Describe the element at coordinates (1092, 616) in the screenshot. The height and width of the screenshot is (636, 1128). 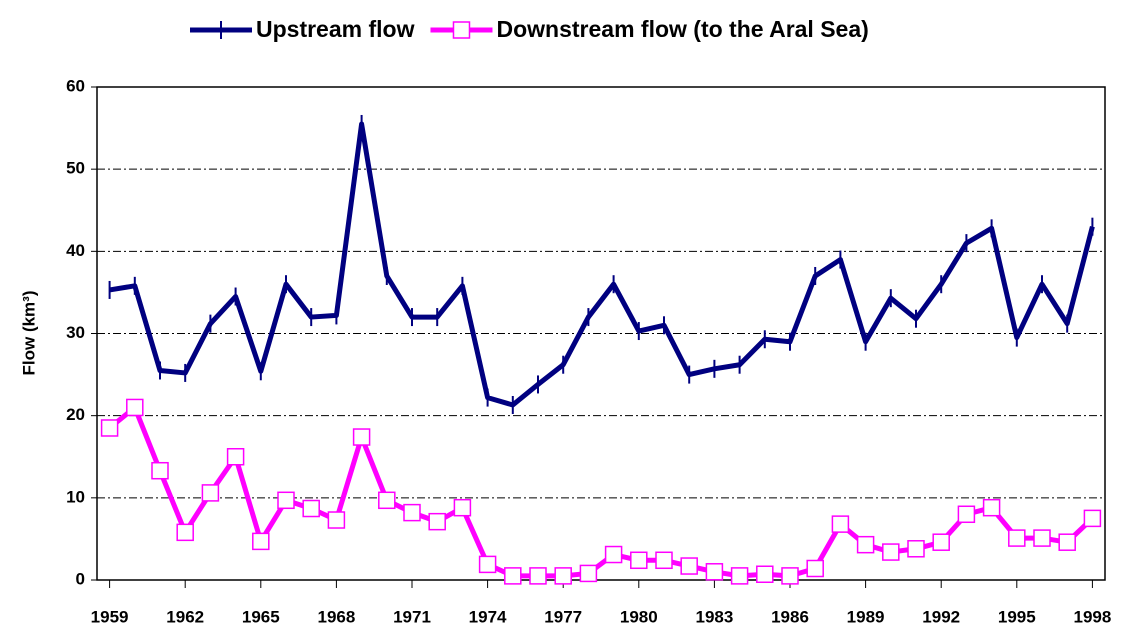
I see `x-tick-label: 1998` at that location.